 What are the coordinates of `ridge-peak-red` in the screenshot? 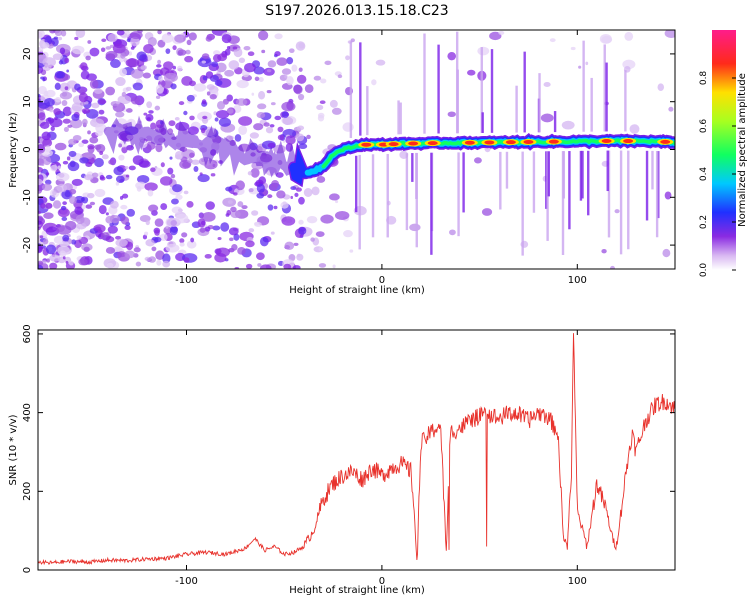 It's located at (413, 143).